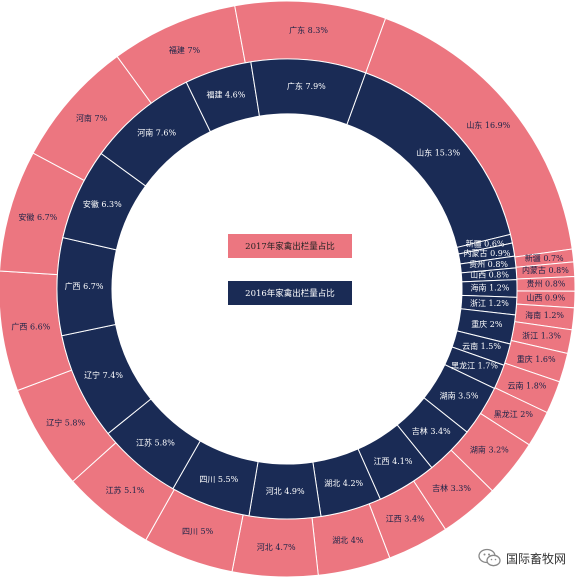  What do you see at coordinates (489, 557) in the screenshot?
I see `wechat-icon` at bounding box center [489, 557].